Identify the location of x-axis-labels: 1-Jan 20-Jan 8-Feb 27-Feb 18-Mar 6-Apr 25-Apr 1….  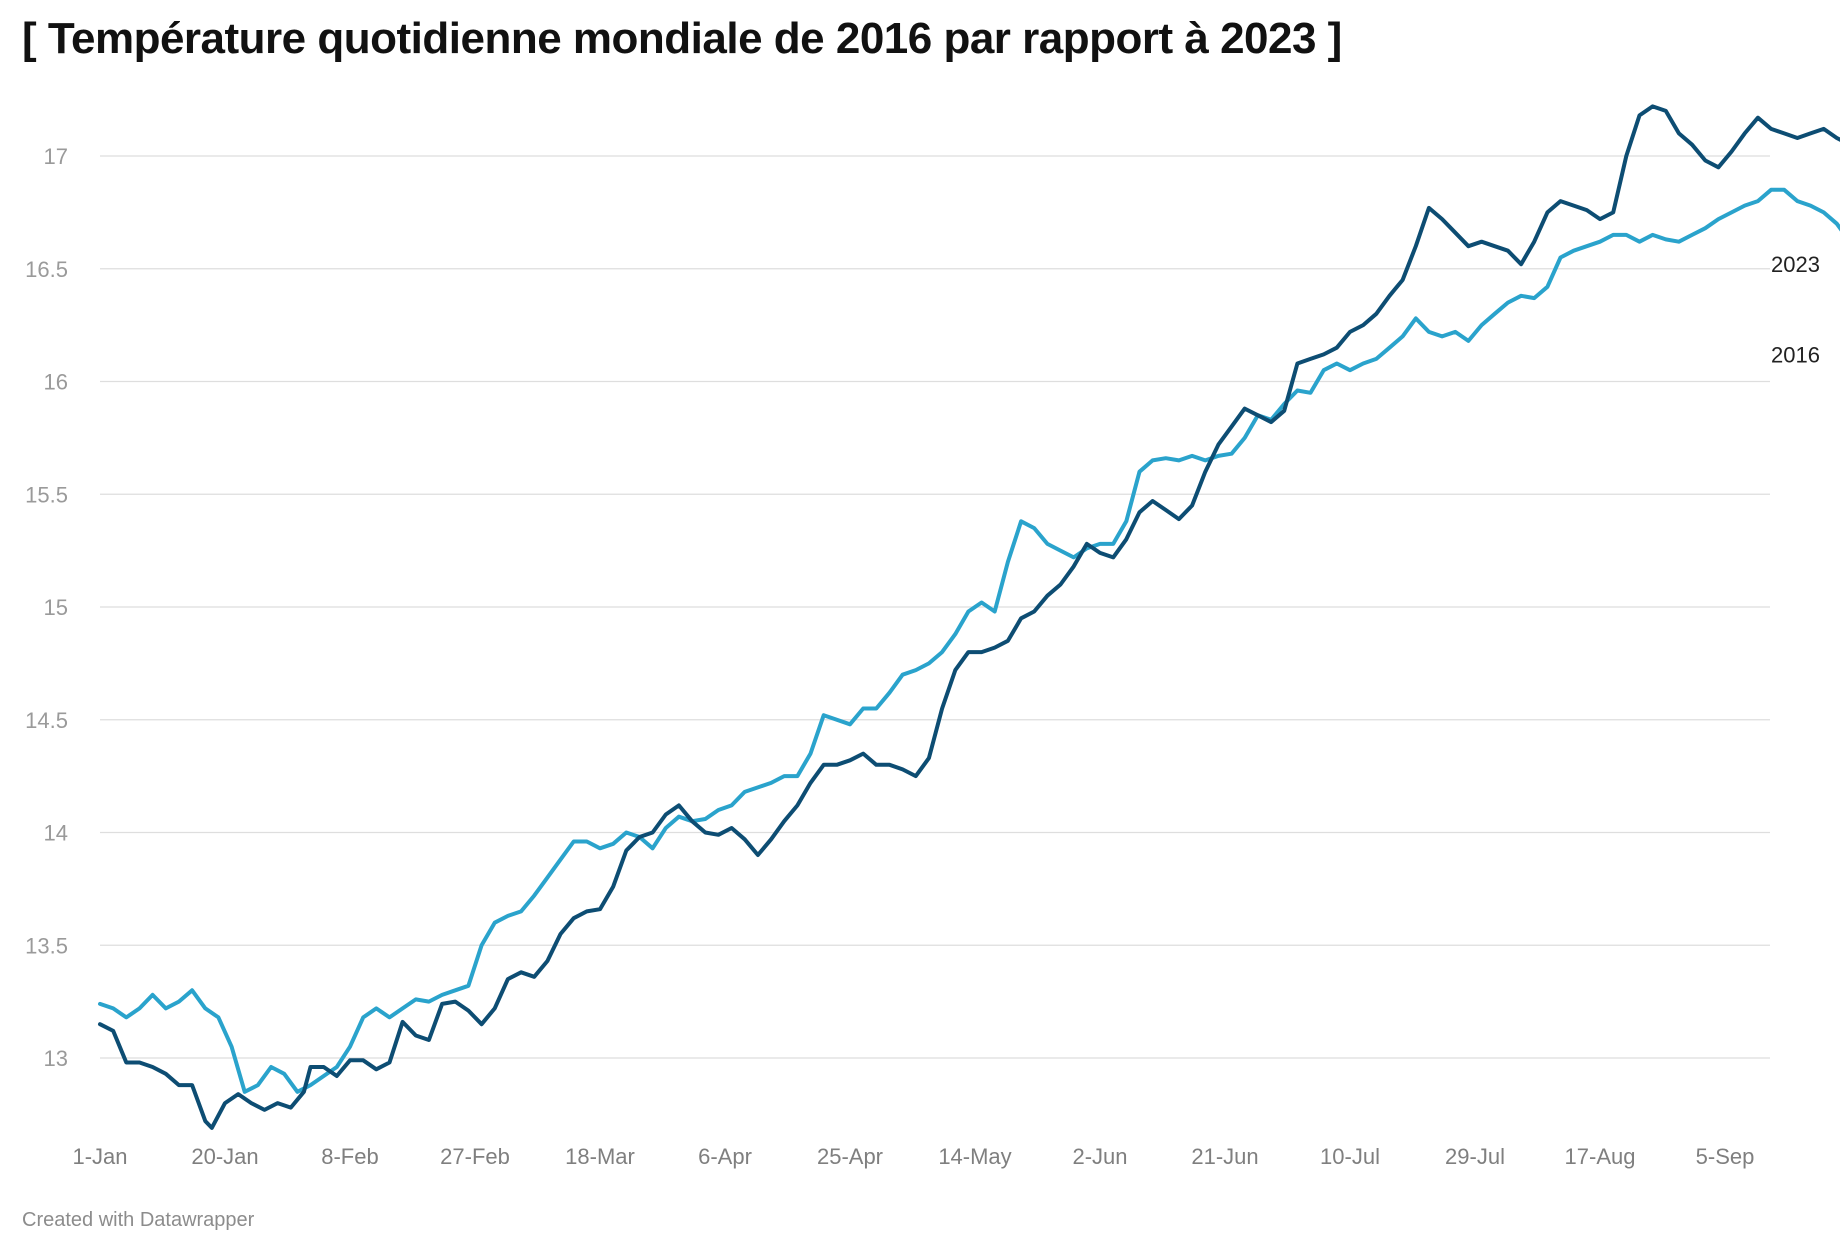
(913, 1156).